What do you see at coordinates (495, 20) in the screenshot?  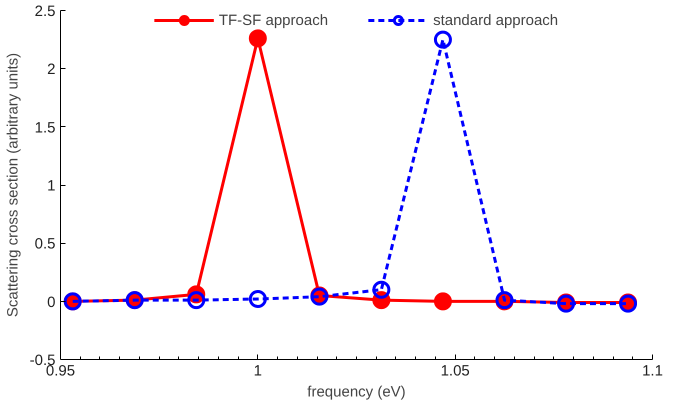 I see `legend-label: standard approach` at bounding box center [495, 20].